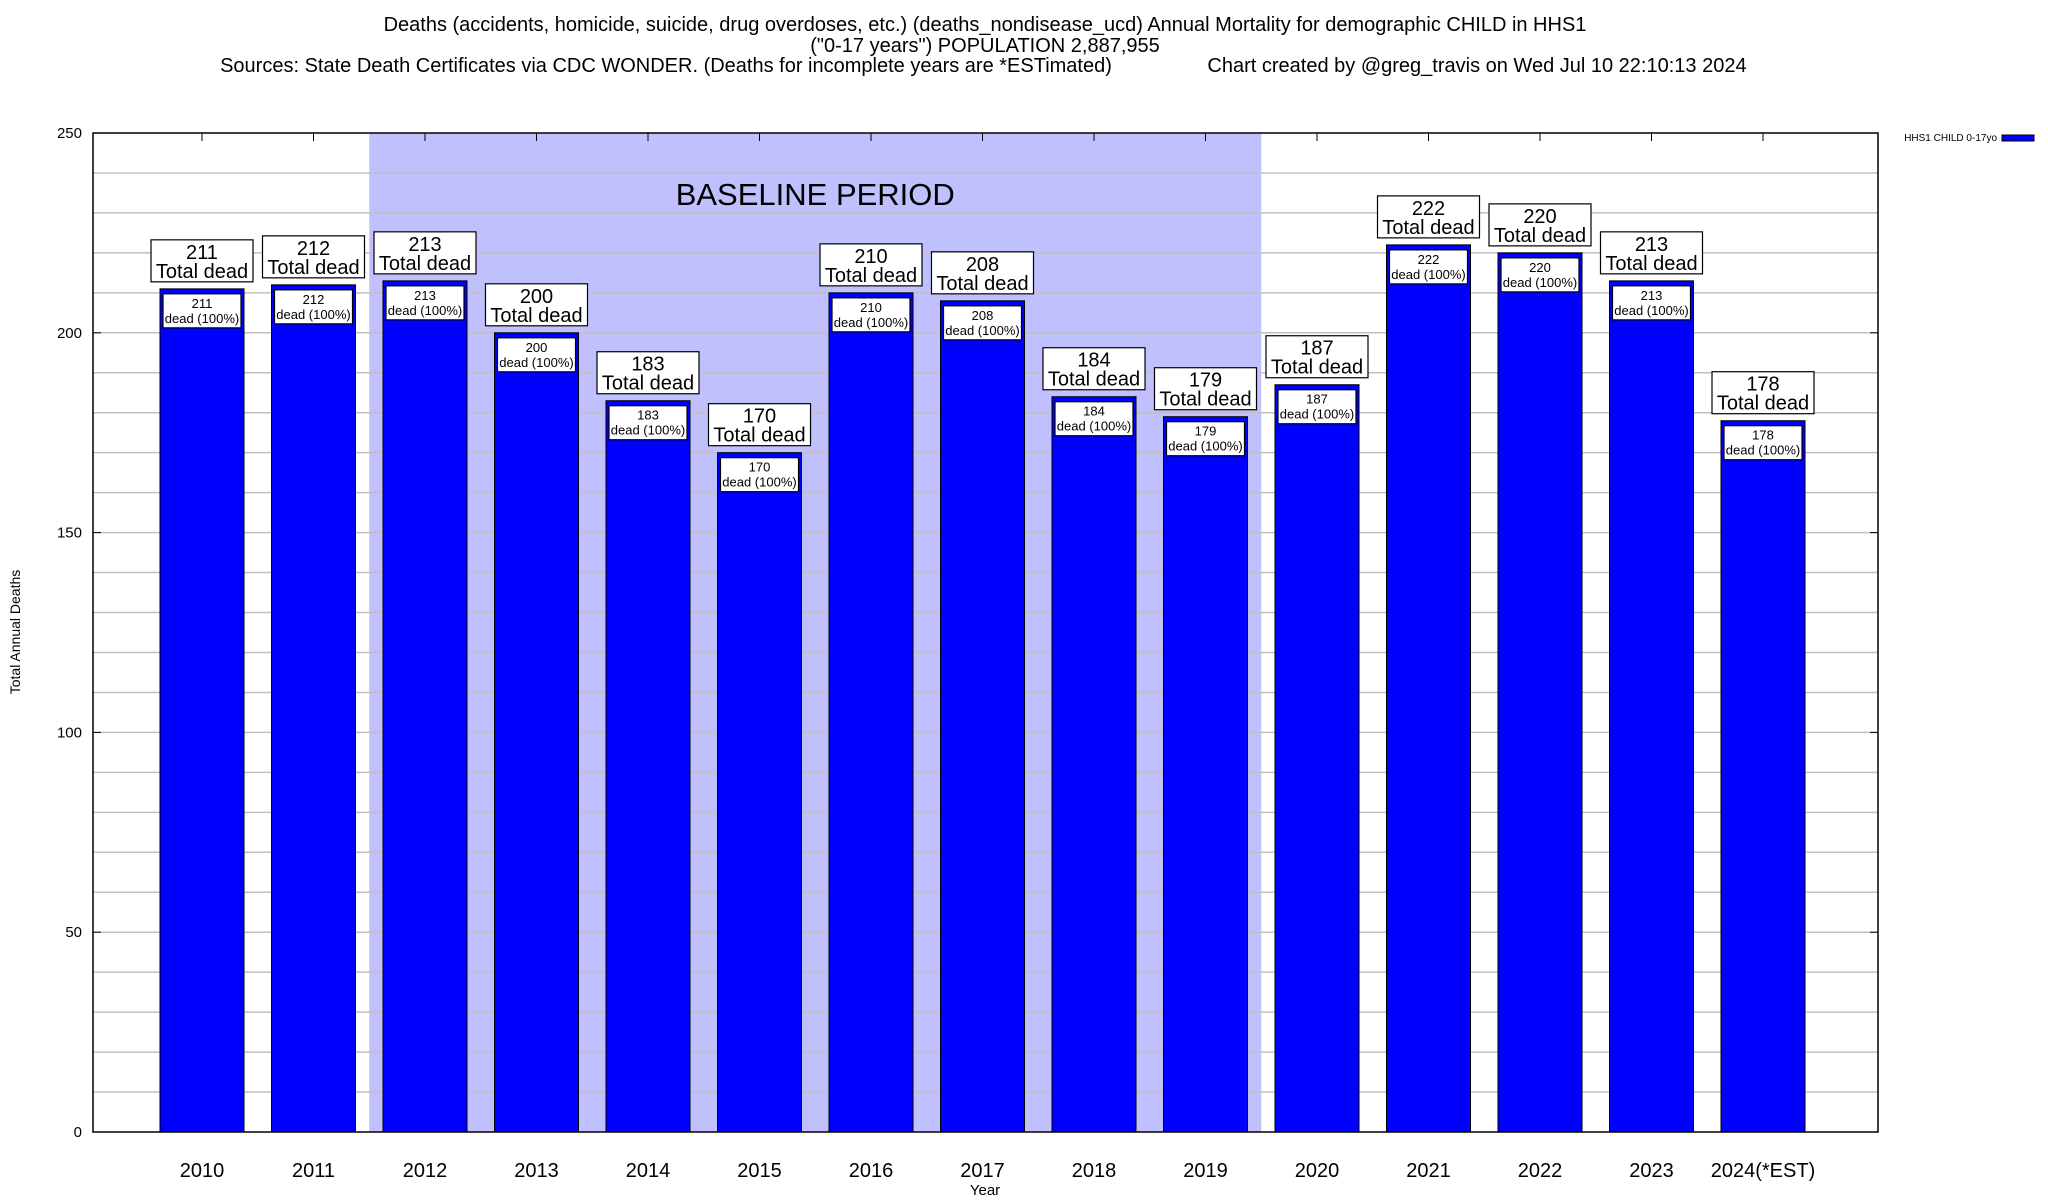 Image resolution: width=2048 pixels, height=1200 pixels. What do you see at coordinates (1316, 349) in the screenshot?
I see `total-label-value: 187` at bounding box center [1316, 349].